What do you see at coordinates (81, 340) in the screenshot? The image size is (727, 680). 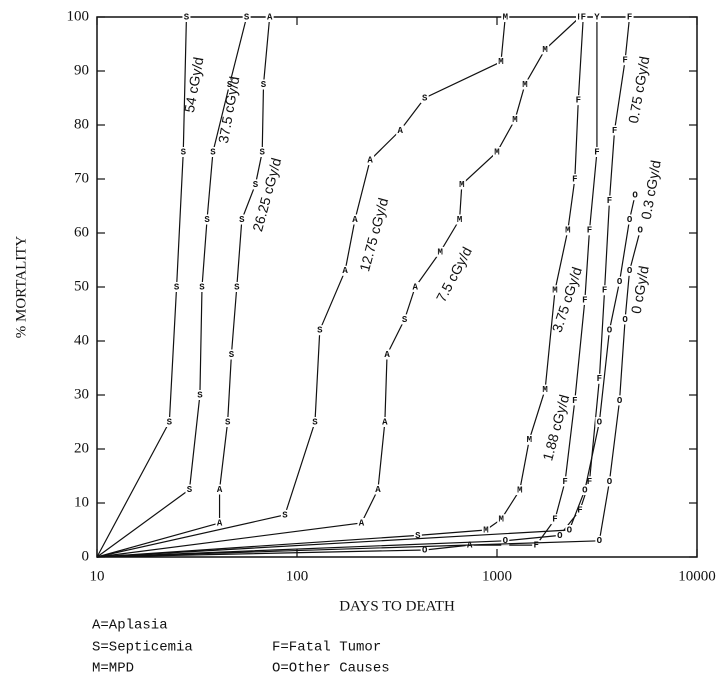 I see `y-tick-label: 40` at bounding box center [81, 340].